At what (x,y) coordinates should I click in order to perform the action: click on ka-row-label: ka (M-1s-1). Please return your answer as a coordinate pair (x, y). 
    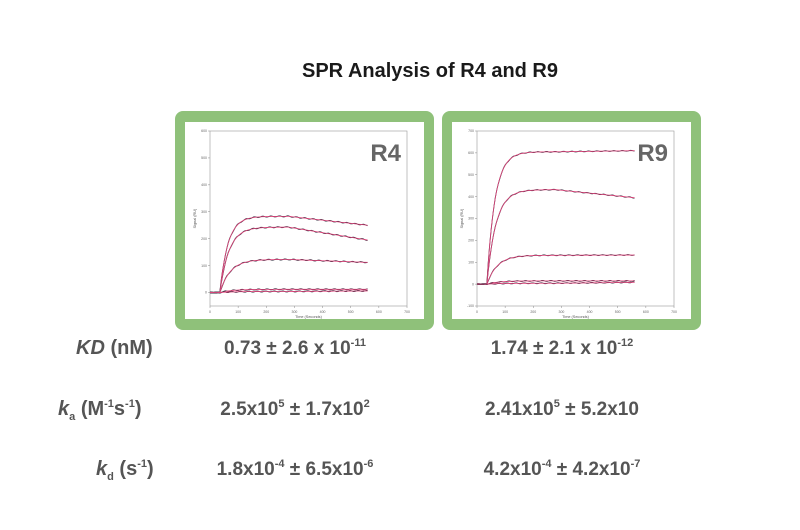
    Looking at the image, I should click on (123, 410).